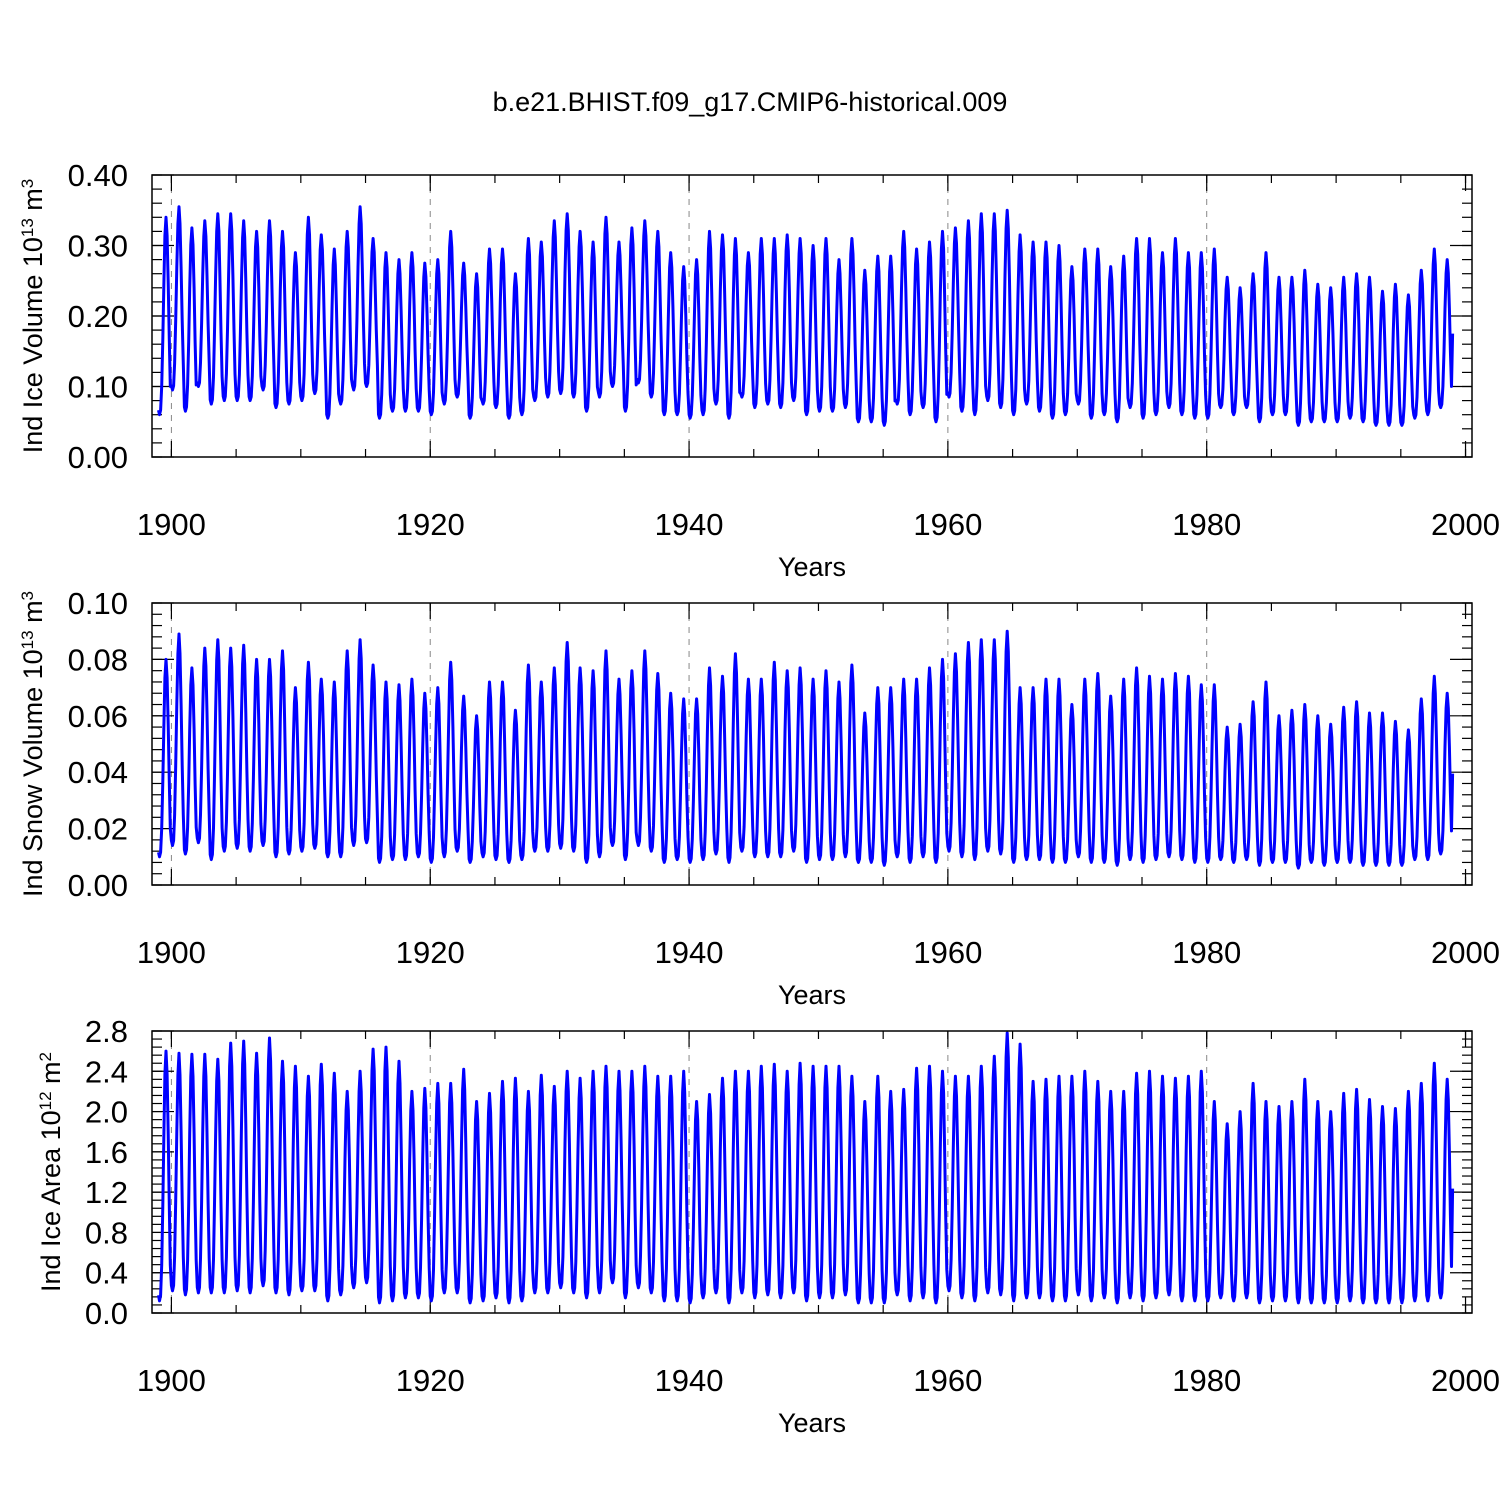  I want to click on y-axis-label: Ind Ice Volume 1013 m3, so click(33, 316).